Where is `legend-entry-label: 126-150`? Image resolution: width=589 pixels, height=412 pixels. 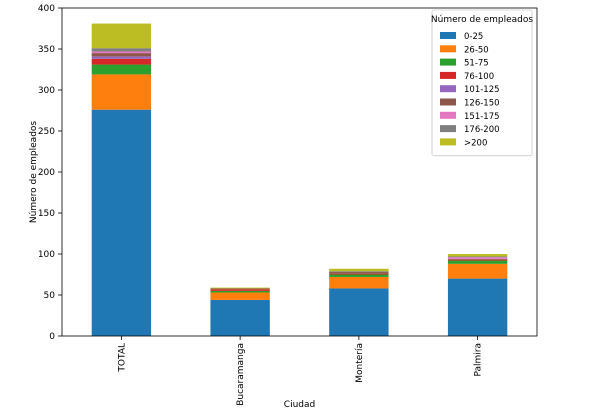 legend-entry-label: 126-150 is located at coordinates (482, 104).